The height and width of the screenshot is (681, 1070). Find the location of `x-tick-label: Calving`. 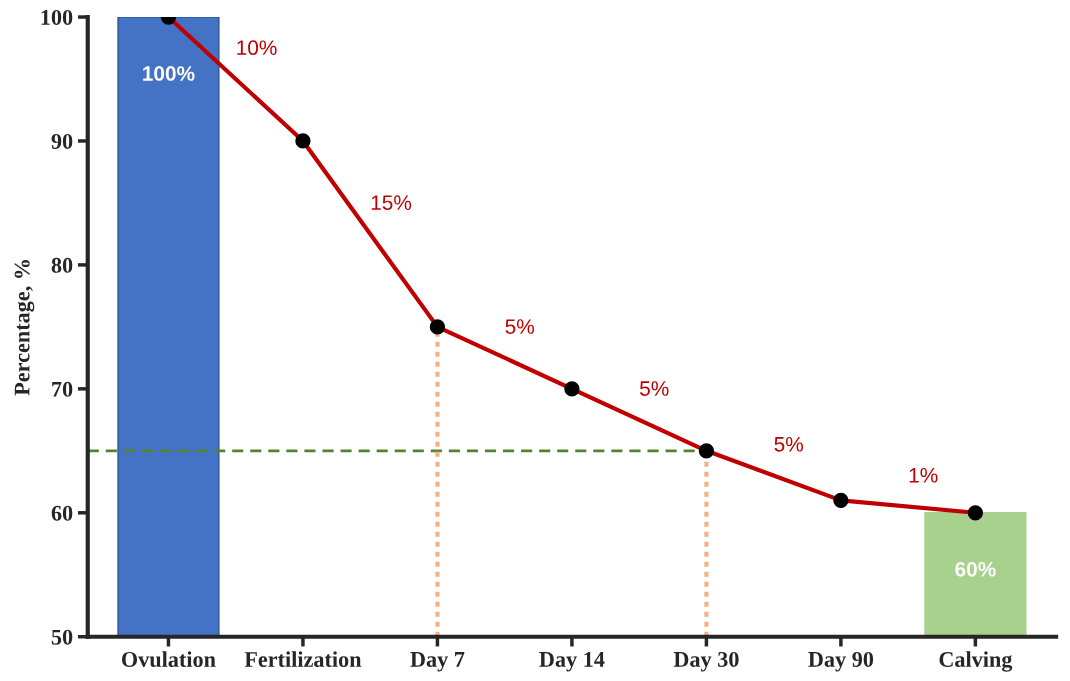

x-tick-label: Calving is located at coordinates (976, 661).